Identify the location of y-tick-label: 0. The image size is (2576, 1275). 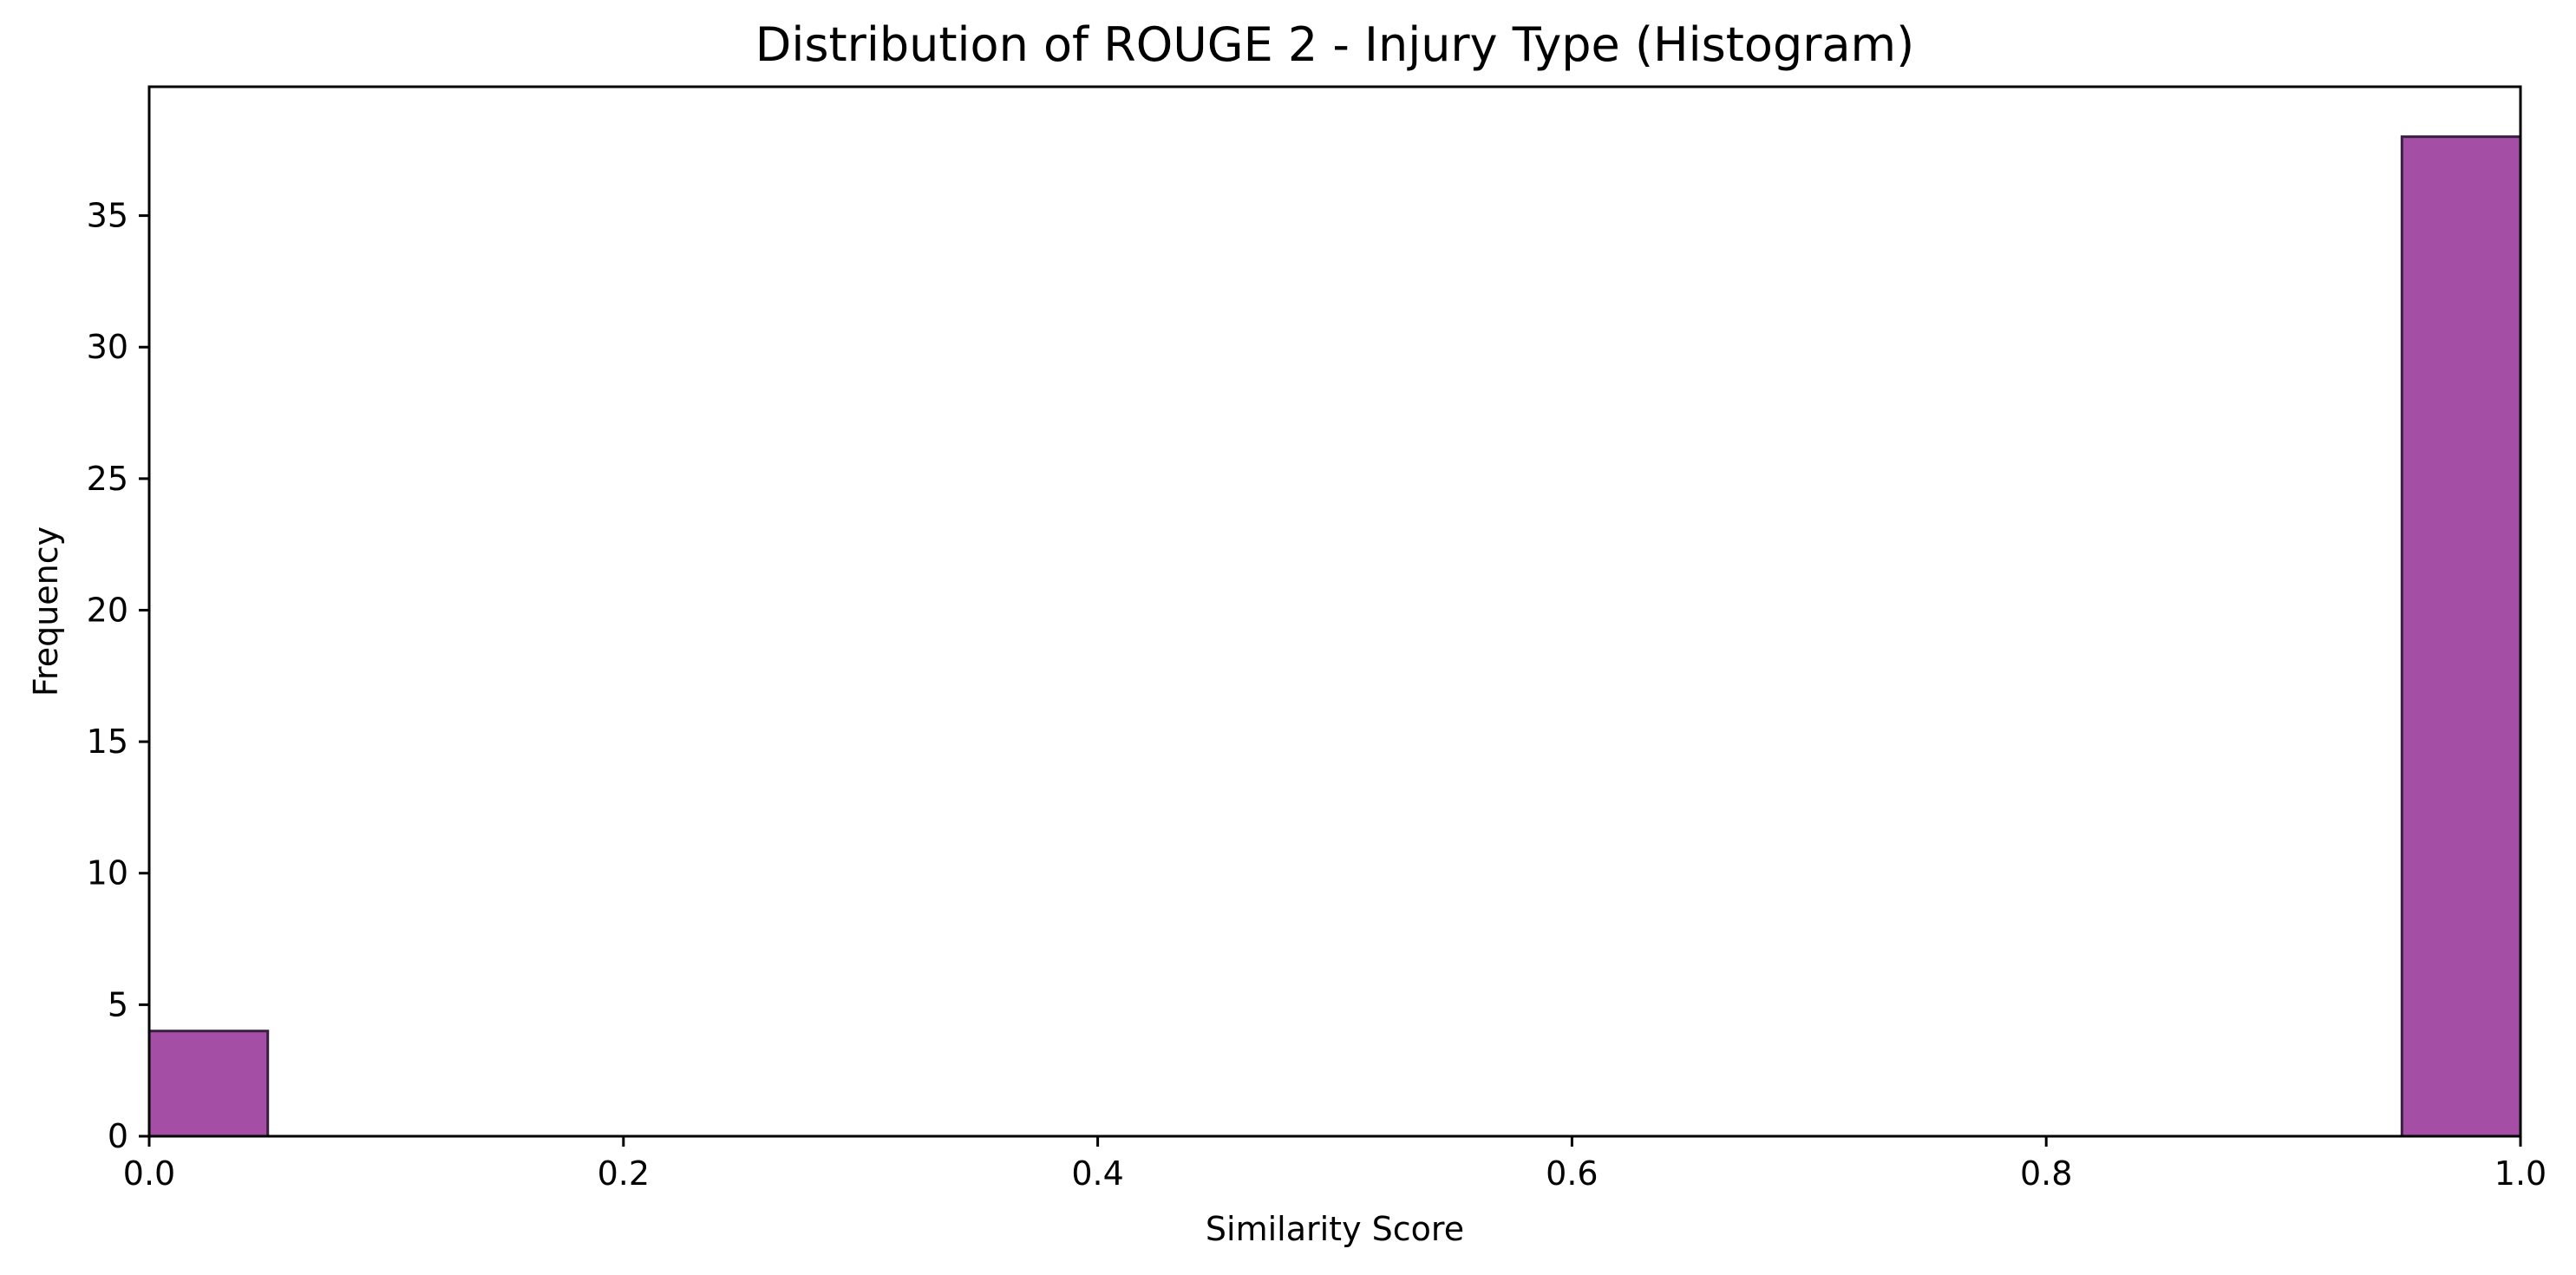
(118, 1136).